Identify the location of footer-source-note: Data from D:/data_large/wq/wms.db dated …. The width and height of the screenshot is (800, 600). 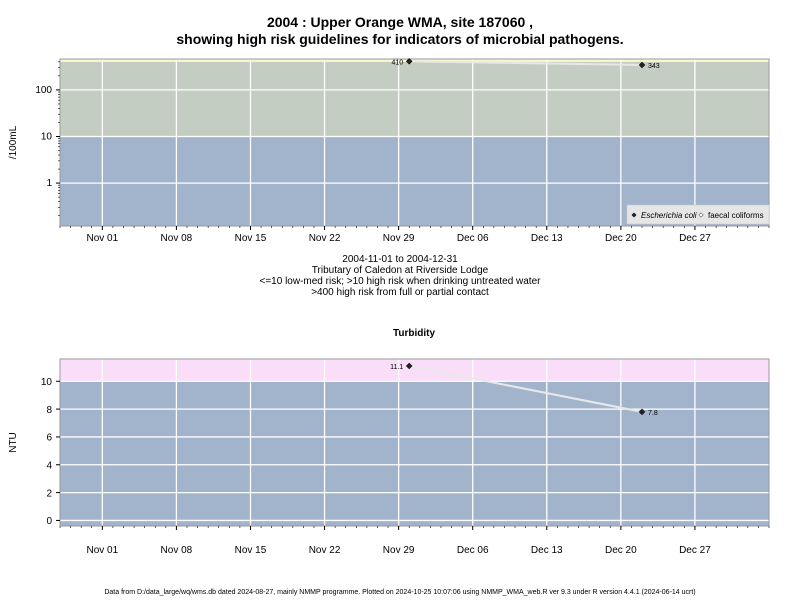
(400, 592).